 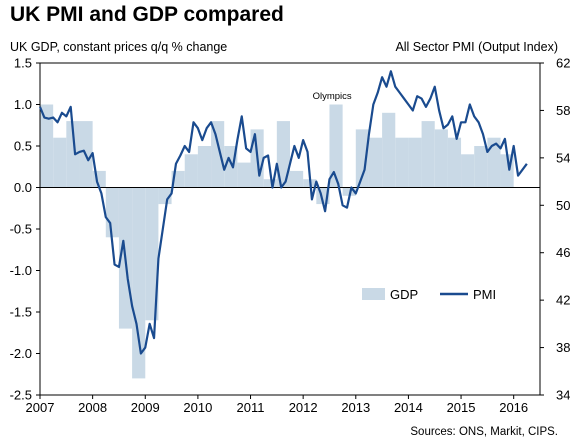 What do you see at coordinates (408, 407) in the screenshot?
I see `x-tick-label: 2014` at bounding box center [408, 407].